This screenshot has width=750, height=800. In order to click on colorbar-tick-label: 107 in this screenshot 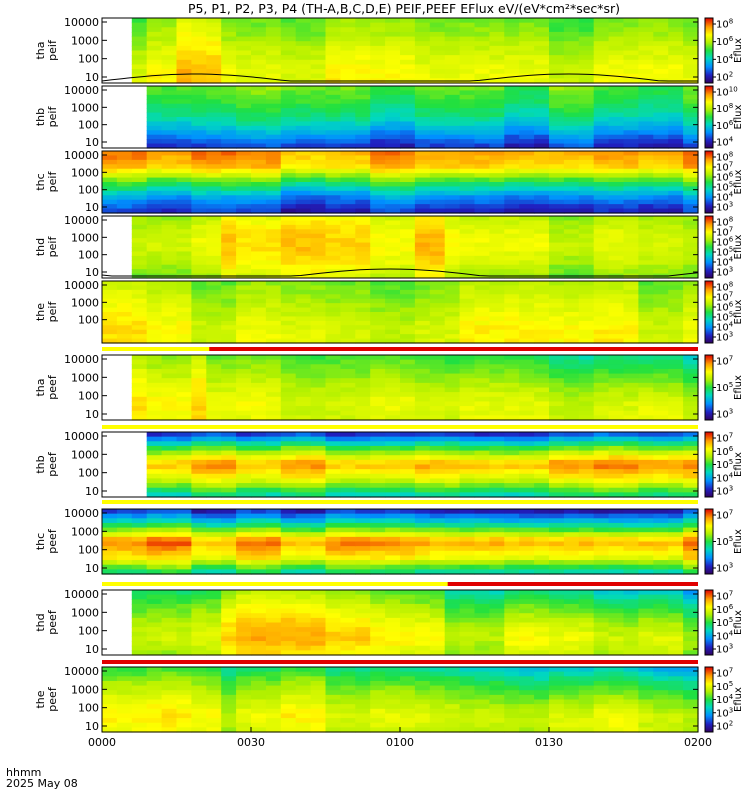, I will do `click(724, 515)`.